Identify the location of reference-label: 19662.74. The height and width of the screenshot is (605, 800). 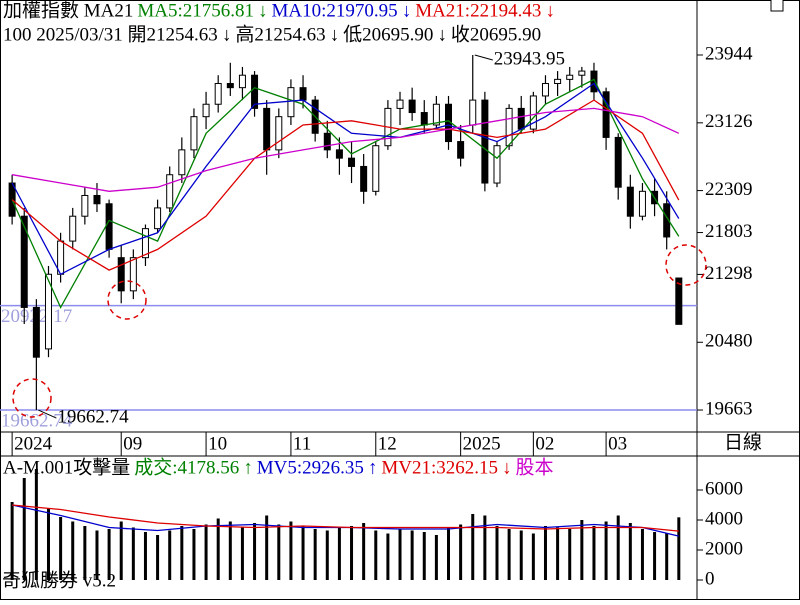
(37, 420).